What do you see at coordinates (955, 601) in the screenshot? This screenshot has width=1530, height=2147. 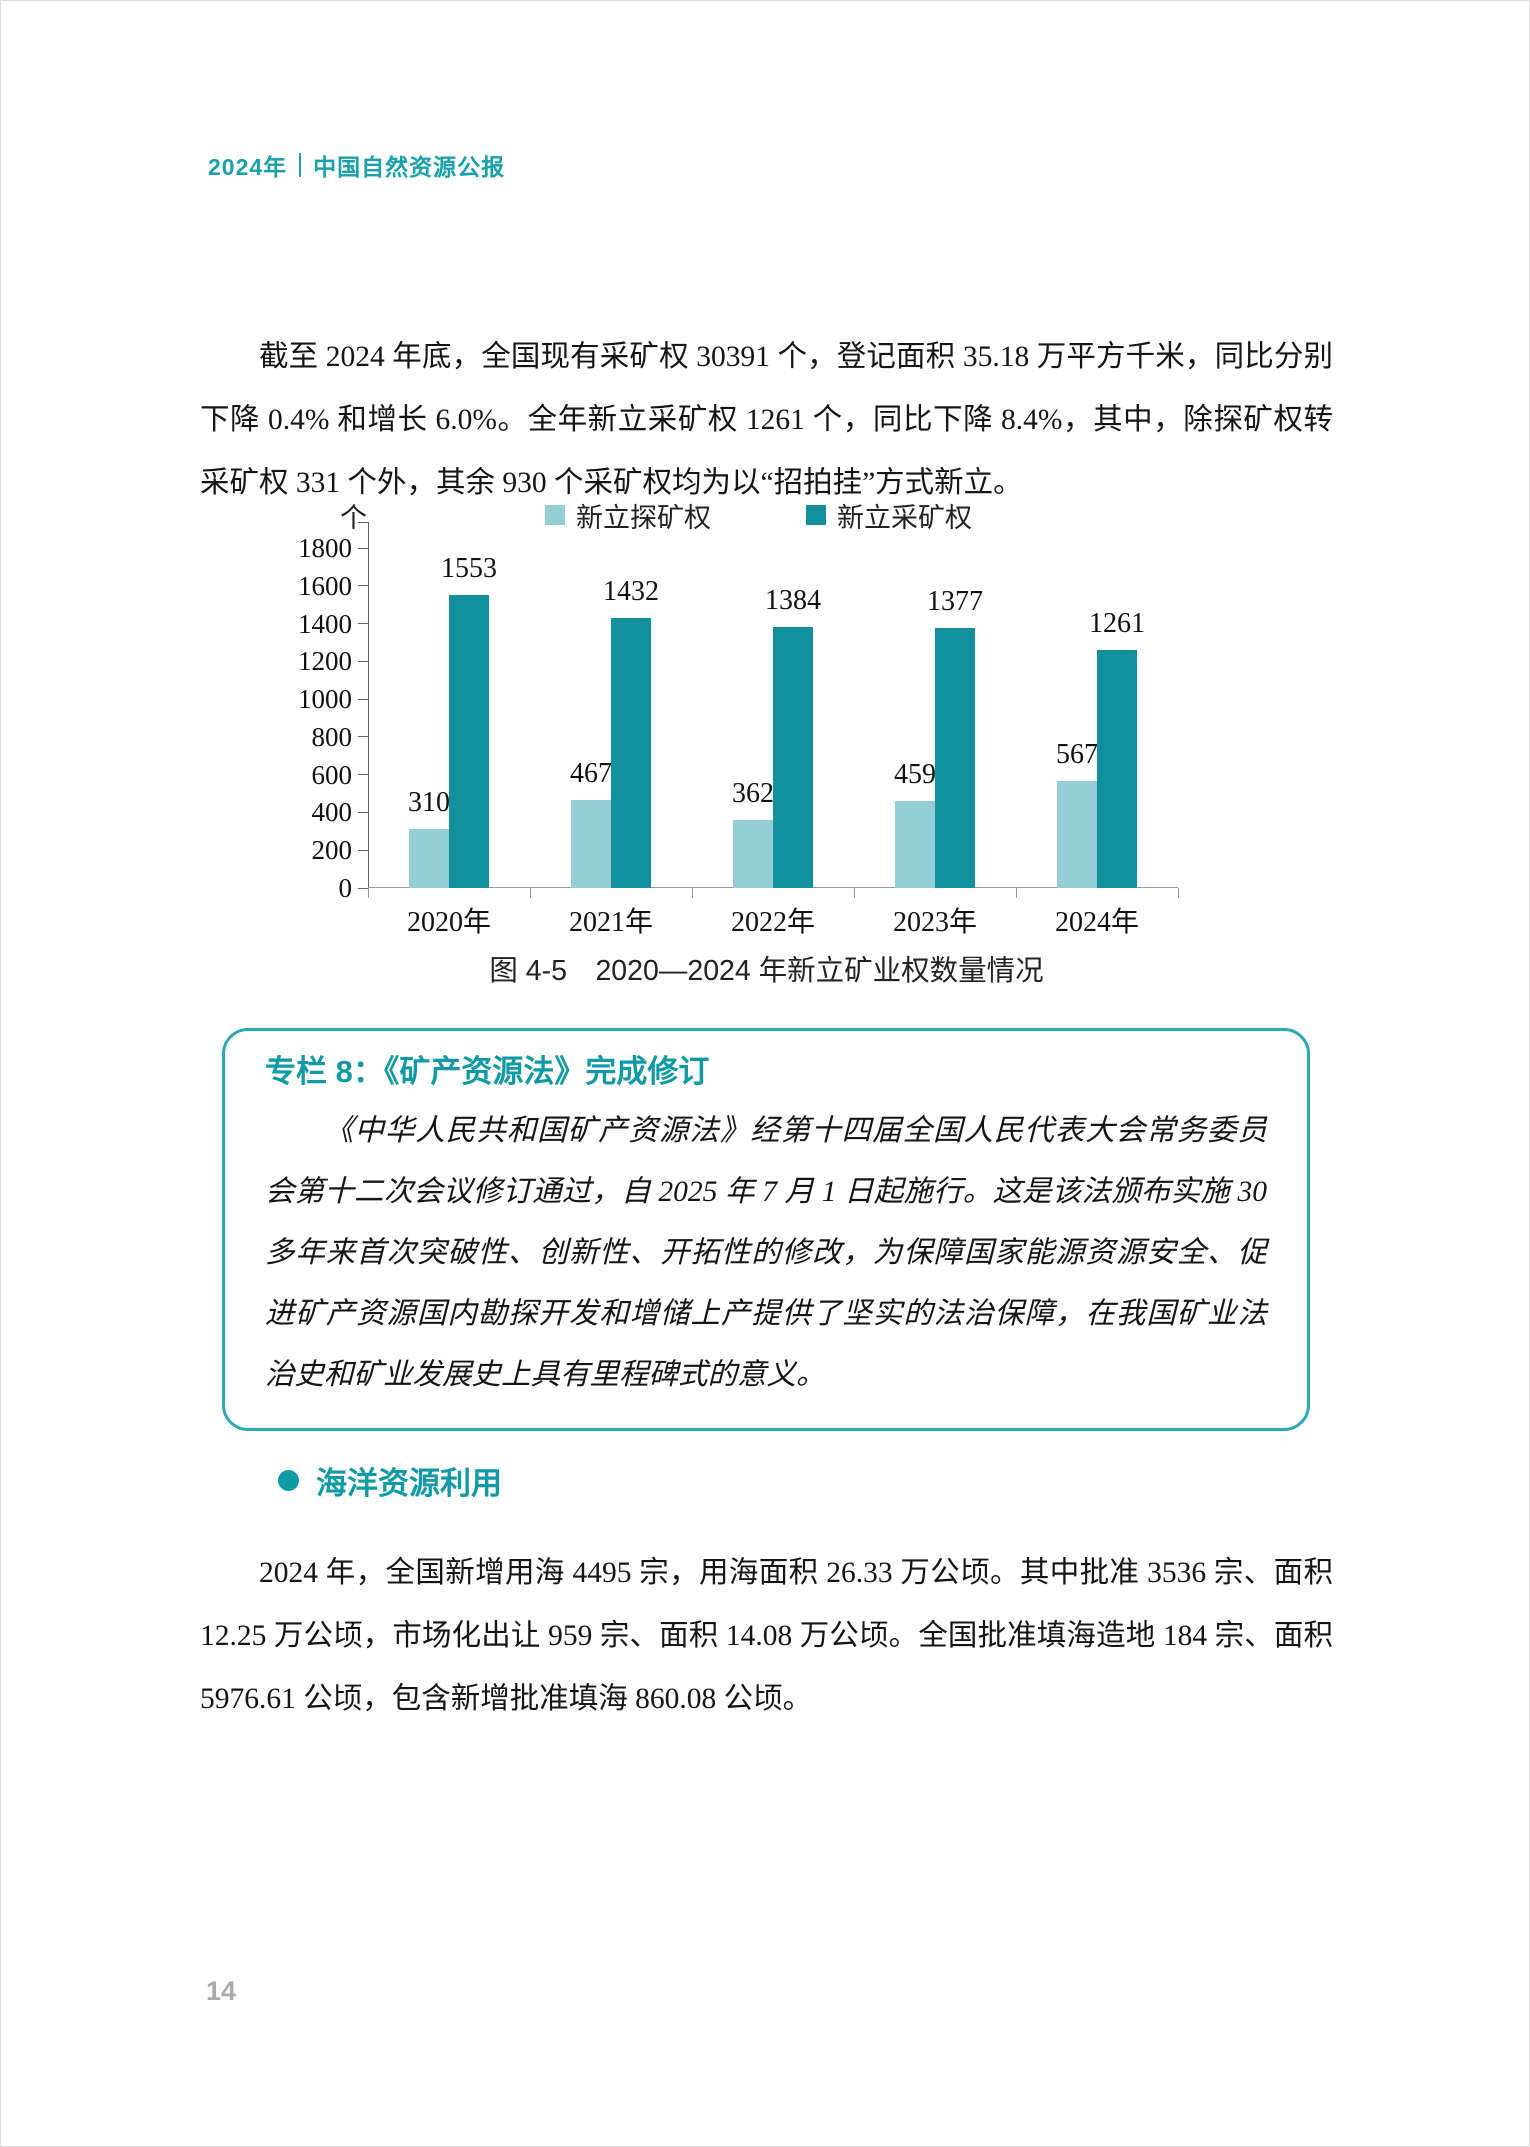 I see `bar-value-label: 1377` at bounding box center [955, 601].